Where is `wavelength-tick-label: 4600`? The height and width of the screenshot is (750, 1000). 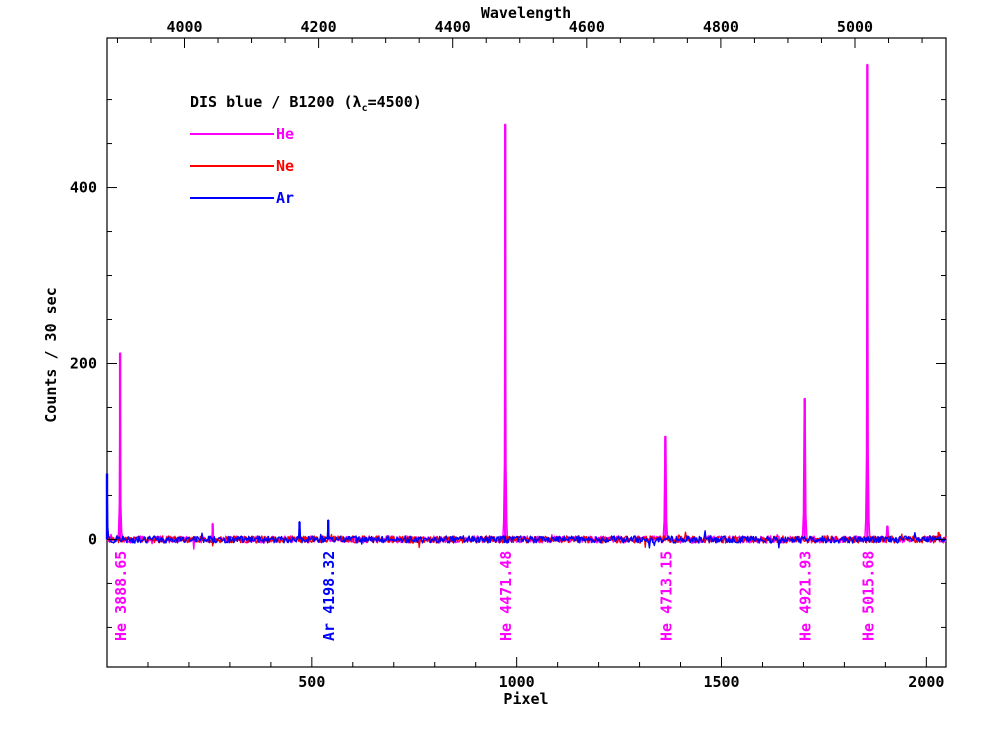
wavelength-tick-label: 4600 is located at coordinates (587, 27).